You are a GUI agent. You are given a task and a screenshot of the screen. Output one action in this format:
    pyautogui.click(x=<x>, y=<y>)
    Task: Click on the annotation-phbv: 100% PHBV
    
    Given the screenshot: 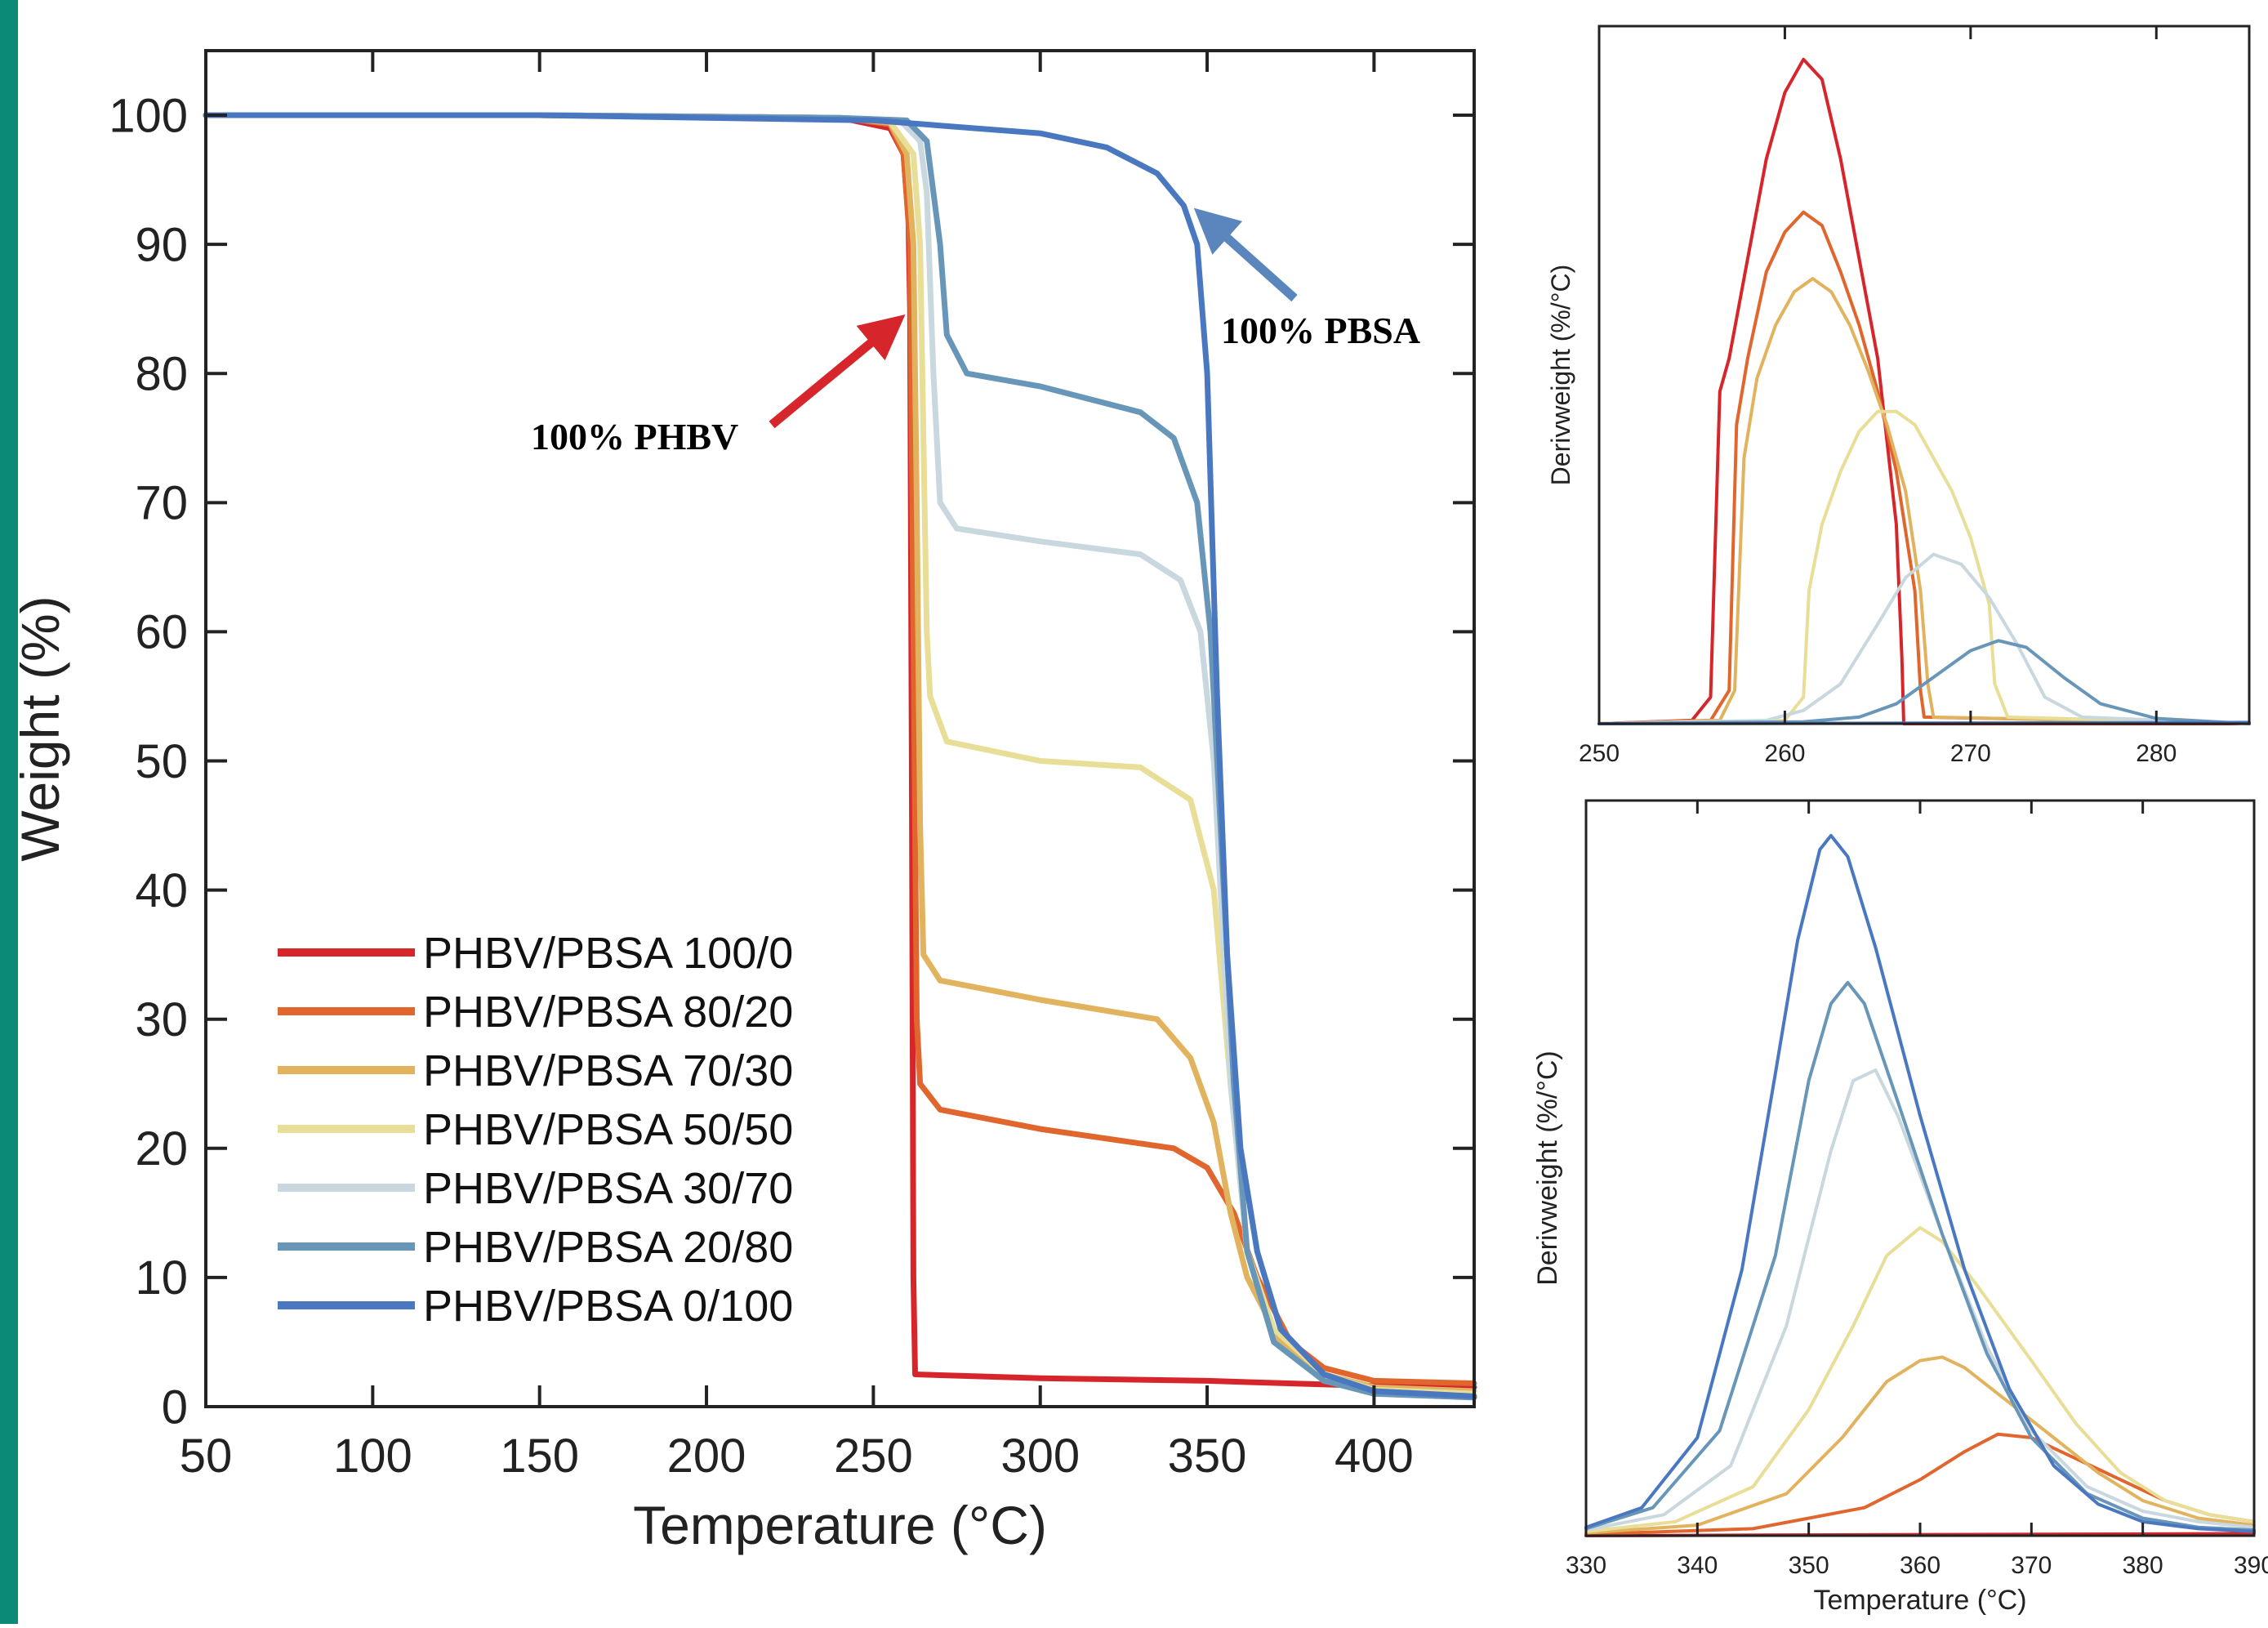 What is the action you would take?
    pyautogui.click(x=718, y=386)
    